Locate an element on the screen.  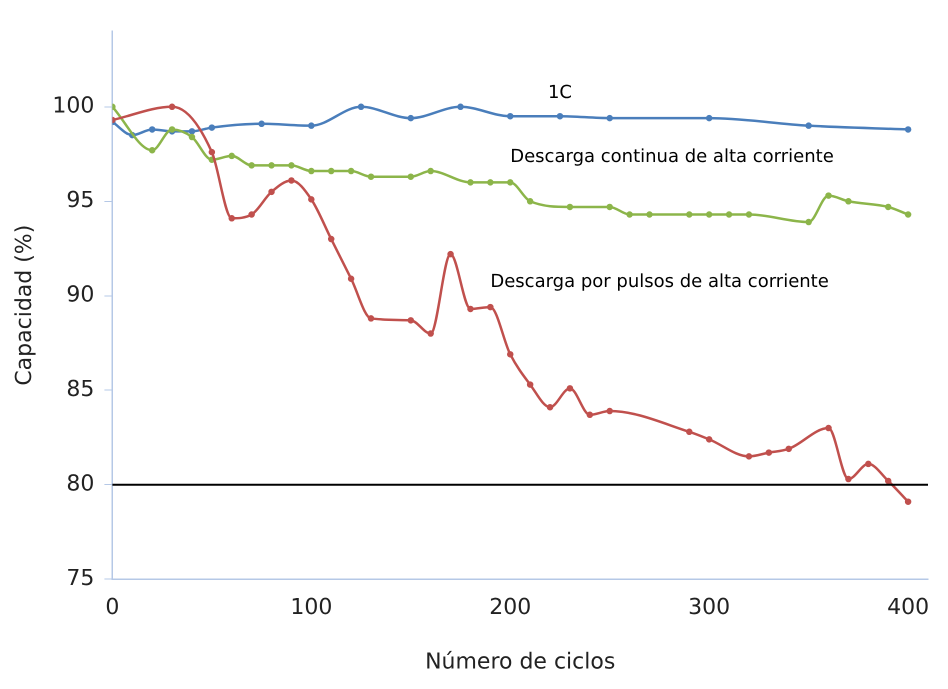
series-label: 1C is located at coordinates (560, 92).